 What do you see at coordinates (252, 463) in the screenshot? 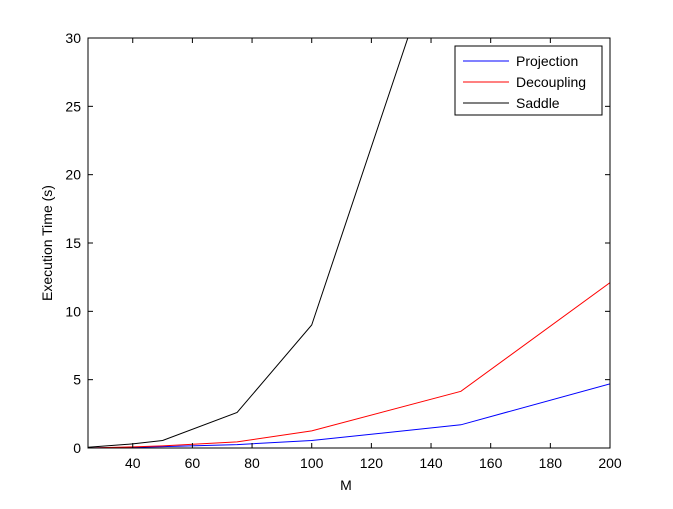
I see `x-tick-label: 80` at bounding box center [252, 463].